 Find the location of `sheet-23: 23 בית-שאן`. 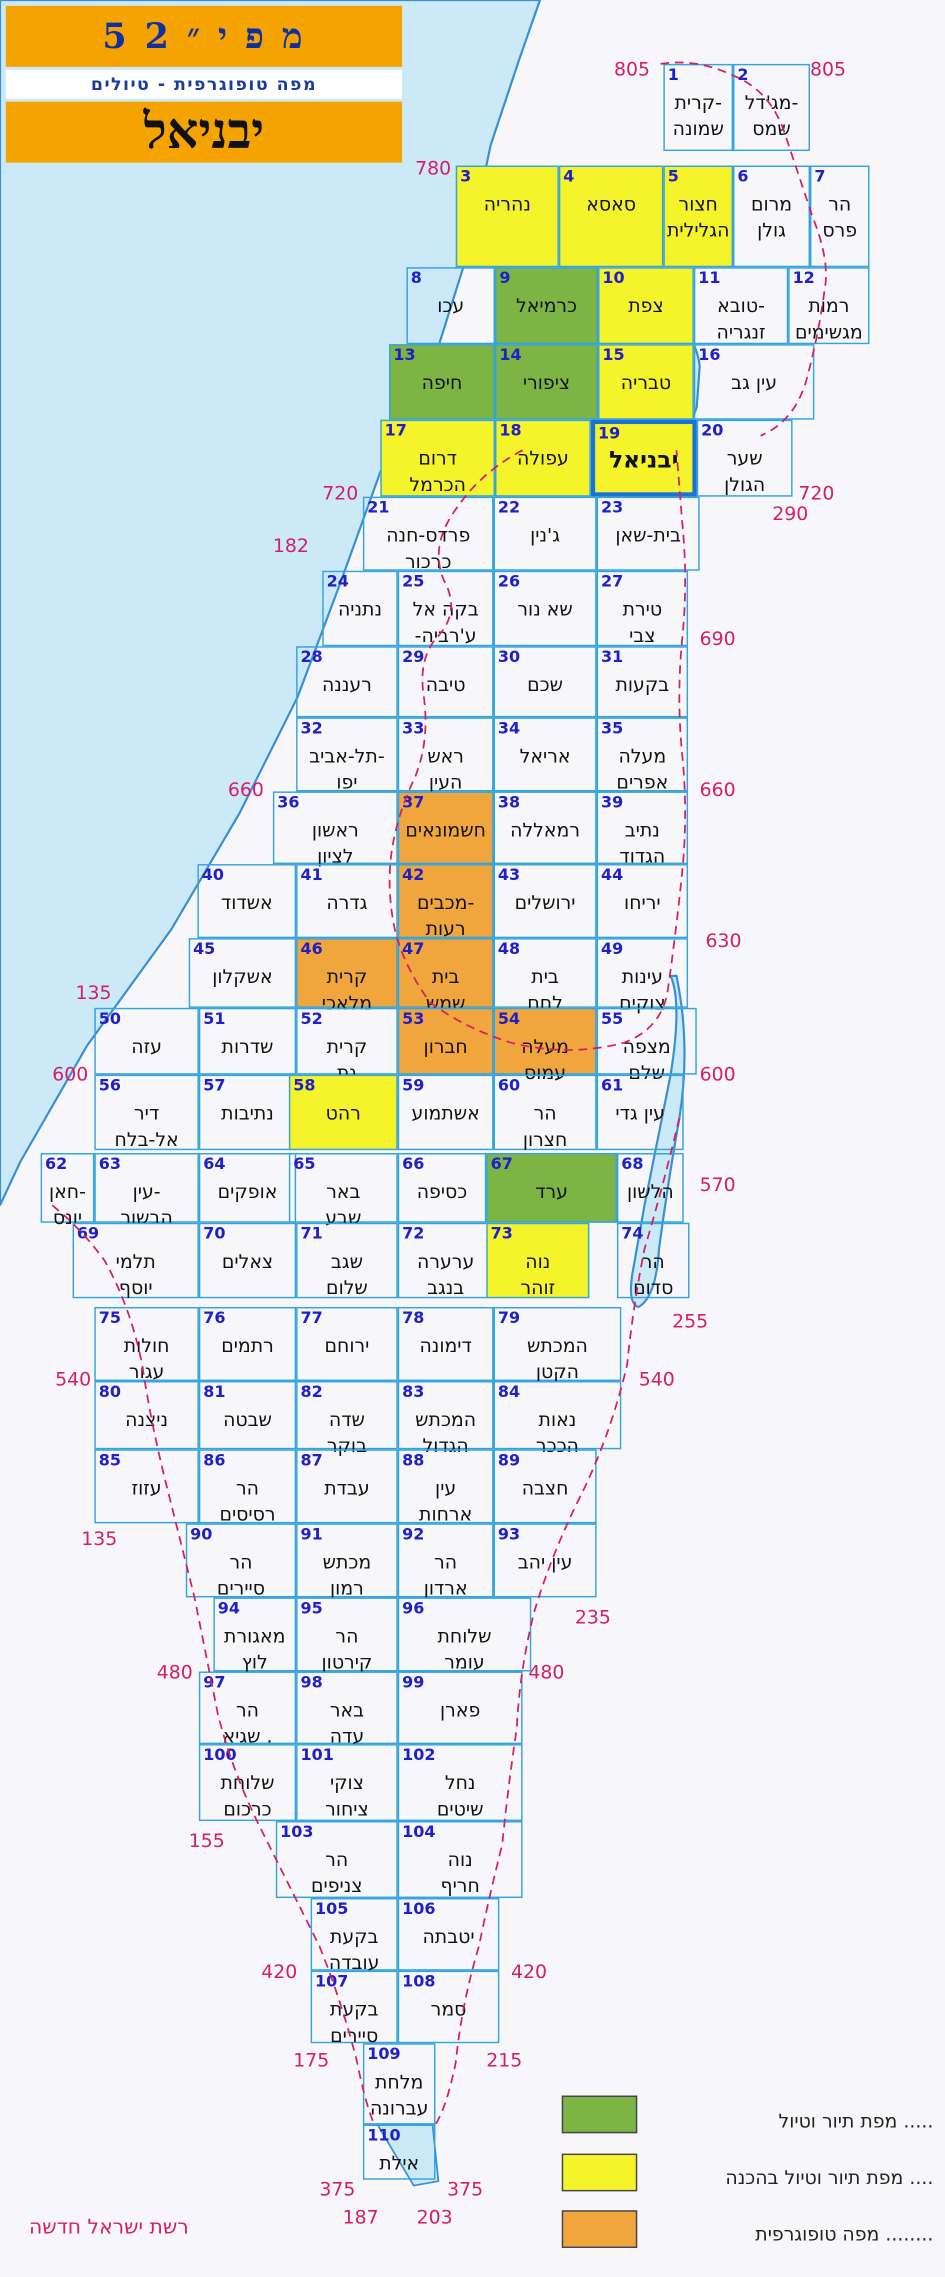

sheet-23: 23 בית-שאן is located at coordinates (648, 533).